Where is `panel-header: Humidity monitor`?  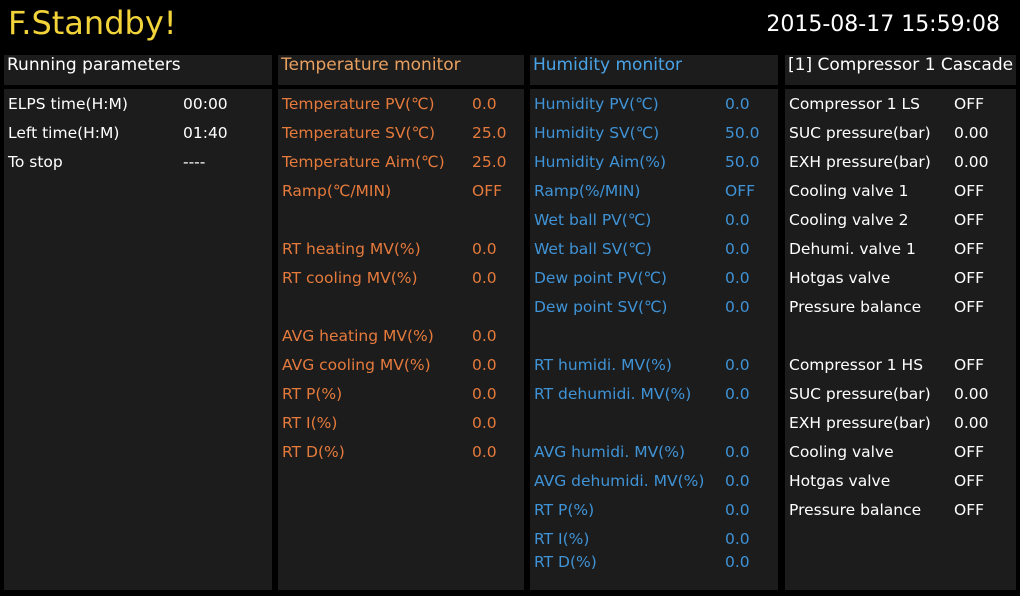 panel-header: Humidity monitor is located at coordinates (654, 70).